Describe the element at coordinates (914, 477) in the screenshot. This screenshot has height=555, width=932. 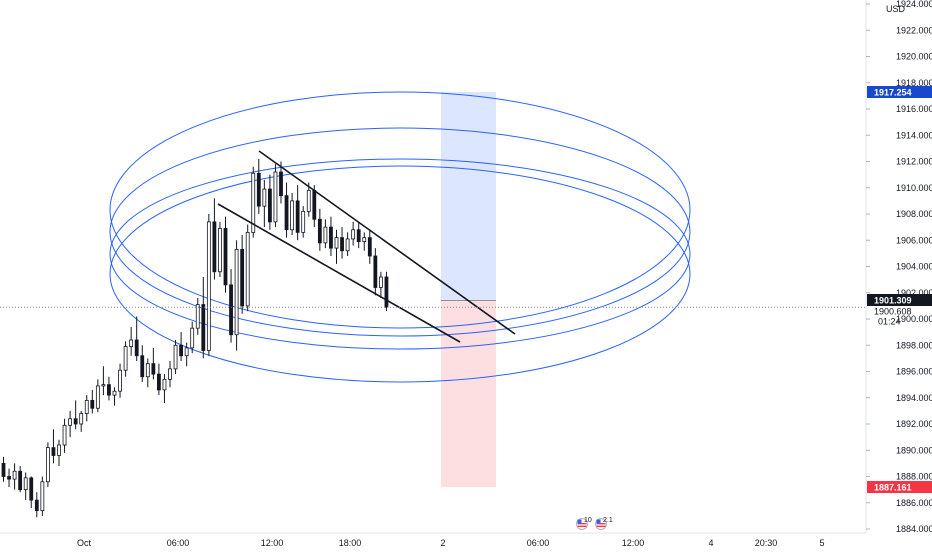
I see `price-tick-label: 1888.000` at that location.